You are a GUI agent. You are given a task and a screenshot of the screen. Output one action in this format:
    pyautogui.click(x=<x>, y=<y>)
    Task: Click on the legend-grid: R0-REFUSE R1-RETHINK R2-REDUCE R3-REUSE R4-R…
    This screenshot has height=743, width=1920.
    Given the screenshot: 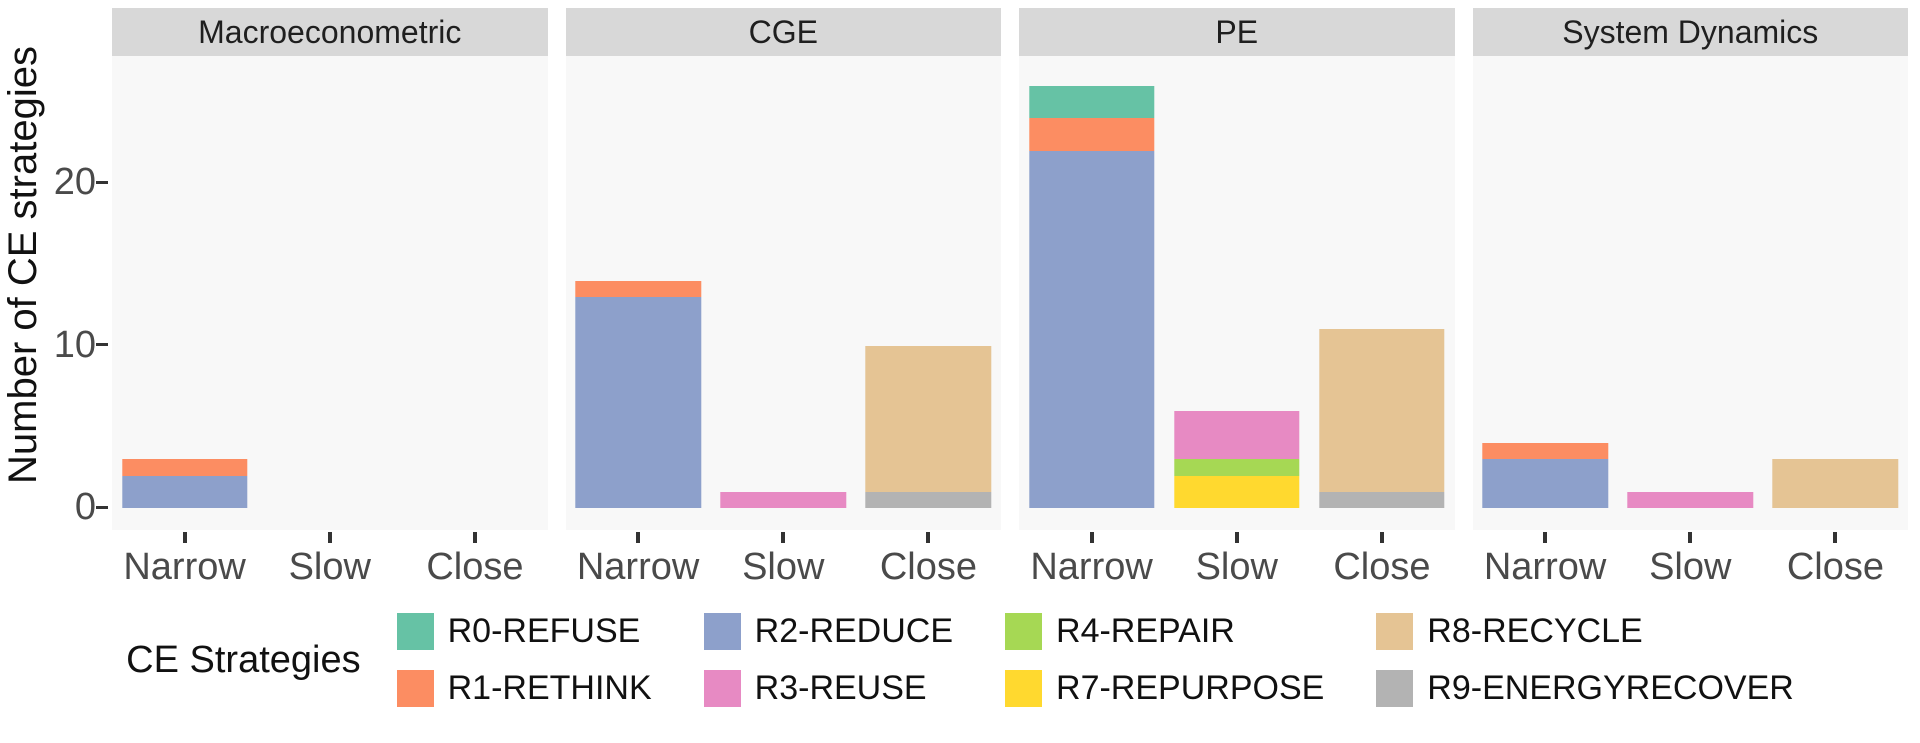 What is the action you would take?
    pyautogui.click(x=1095, y=660)
    